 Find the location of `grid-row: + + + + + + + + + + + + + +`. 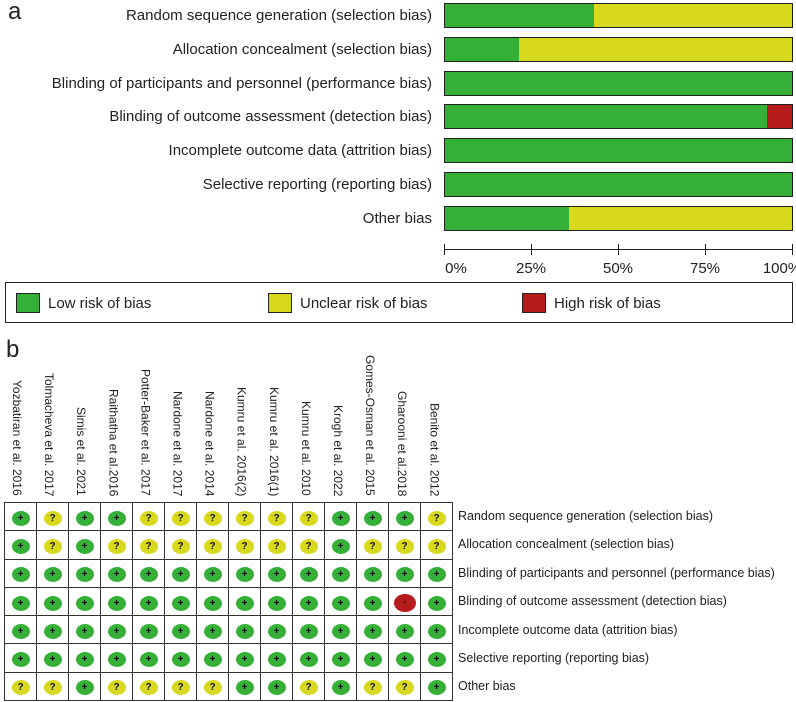

grid-row: + + + + + + + + + + + + + + is located at coordinates (228, 573).